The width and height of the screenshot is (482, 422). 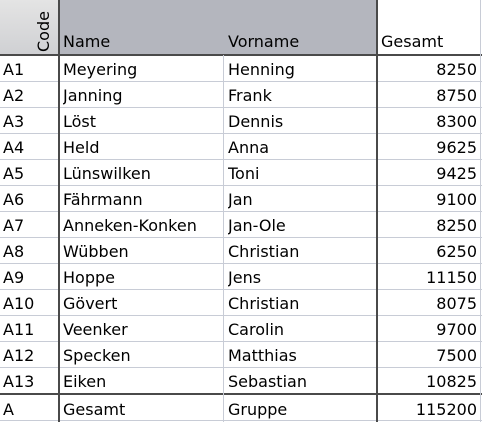 What do you see at coordinates (256, 329) in the screenshot?
I see `cell-vorname: Carolin` at bounding box center [256, 329].